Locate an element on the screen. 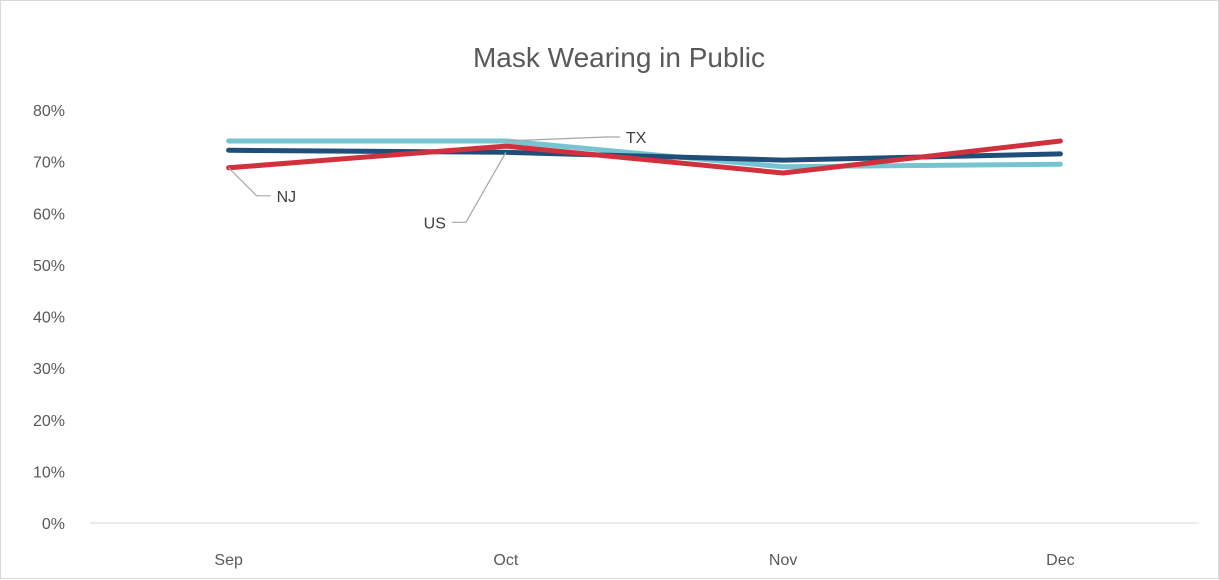  y-tick-label: 80% is located at coordinates (49, 111).